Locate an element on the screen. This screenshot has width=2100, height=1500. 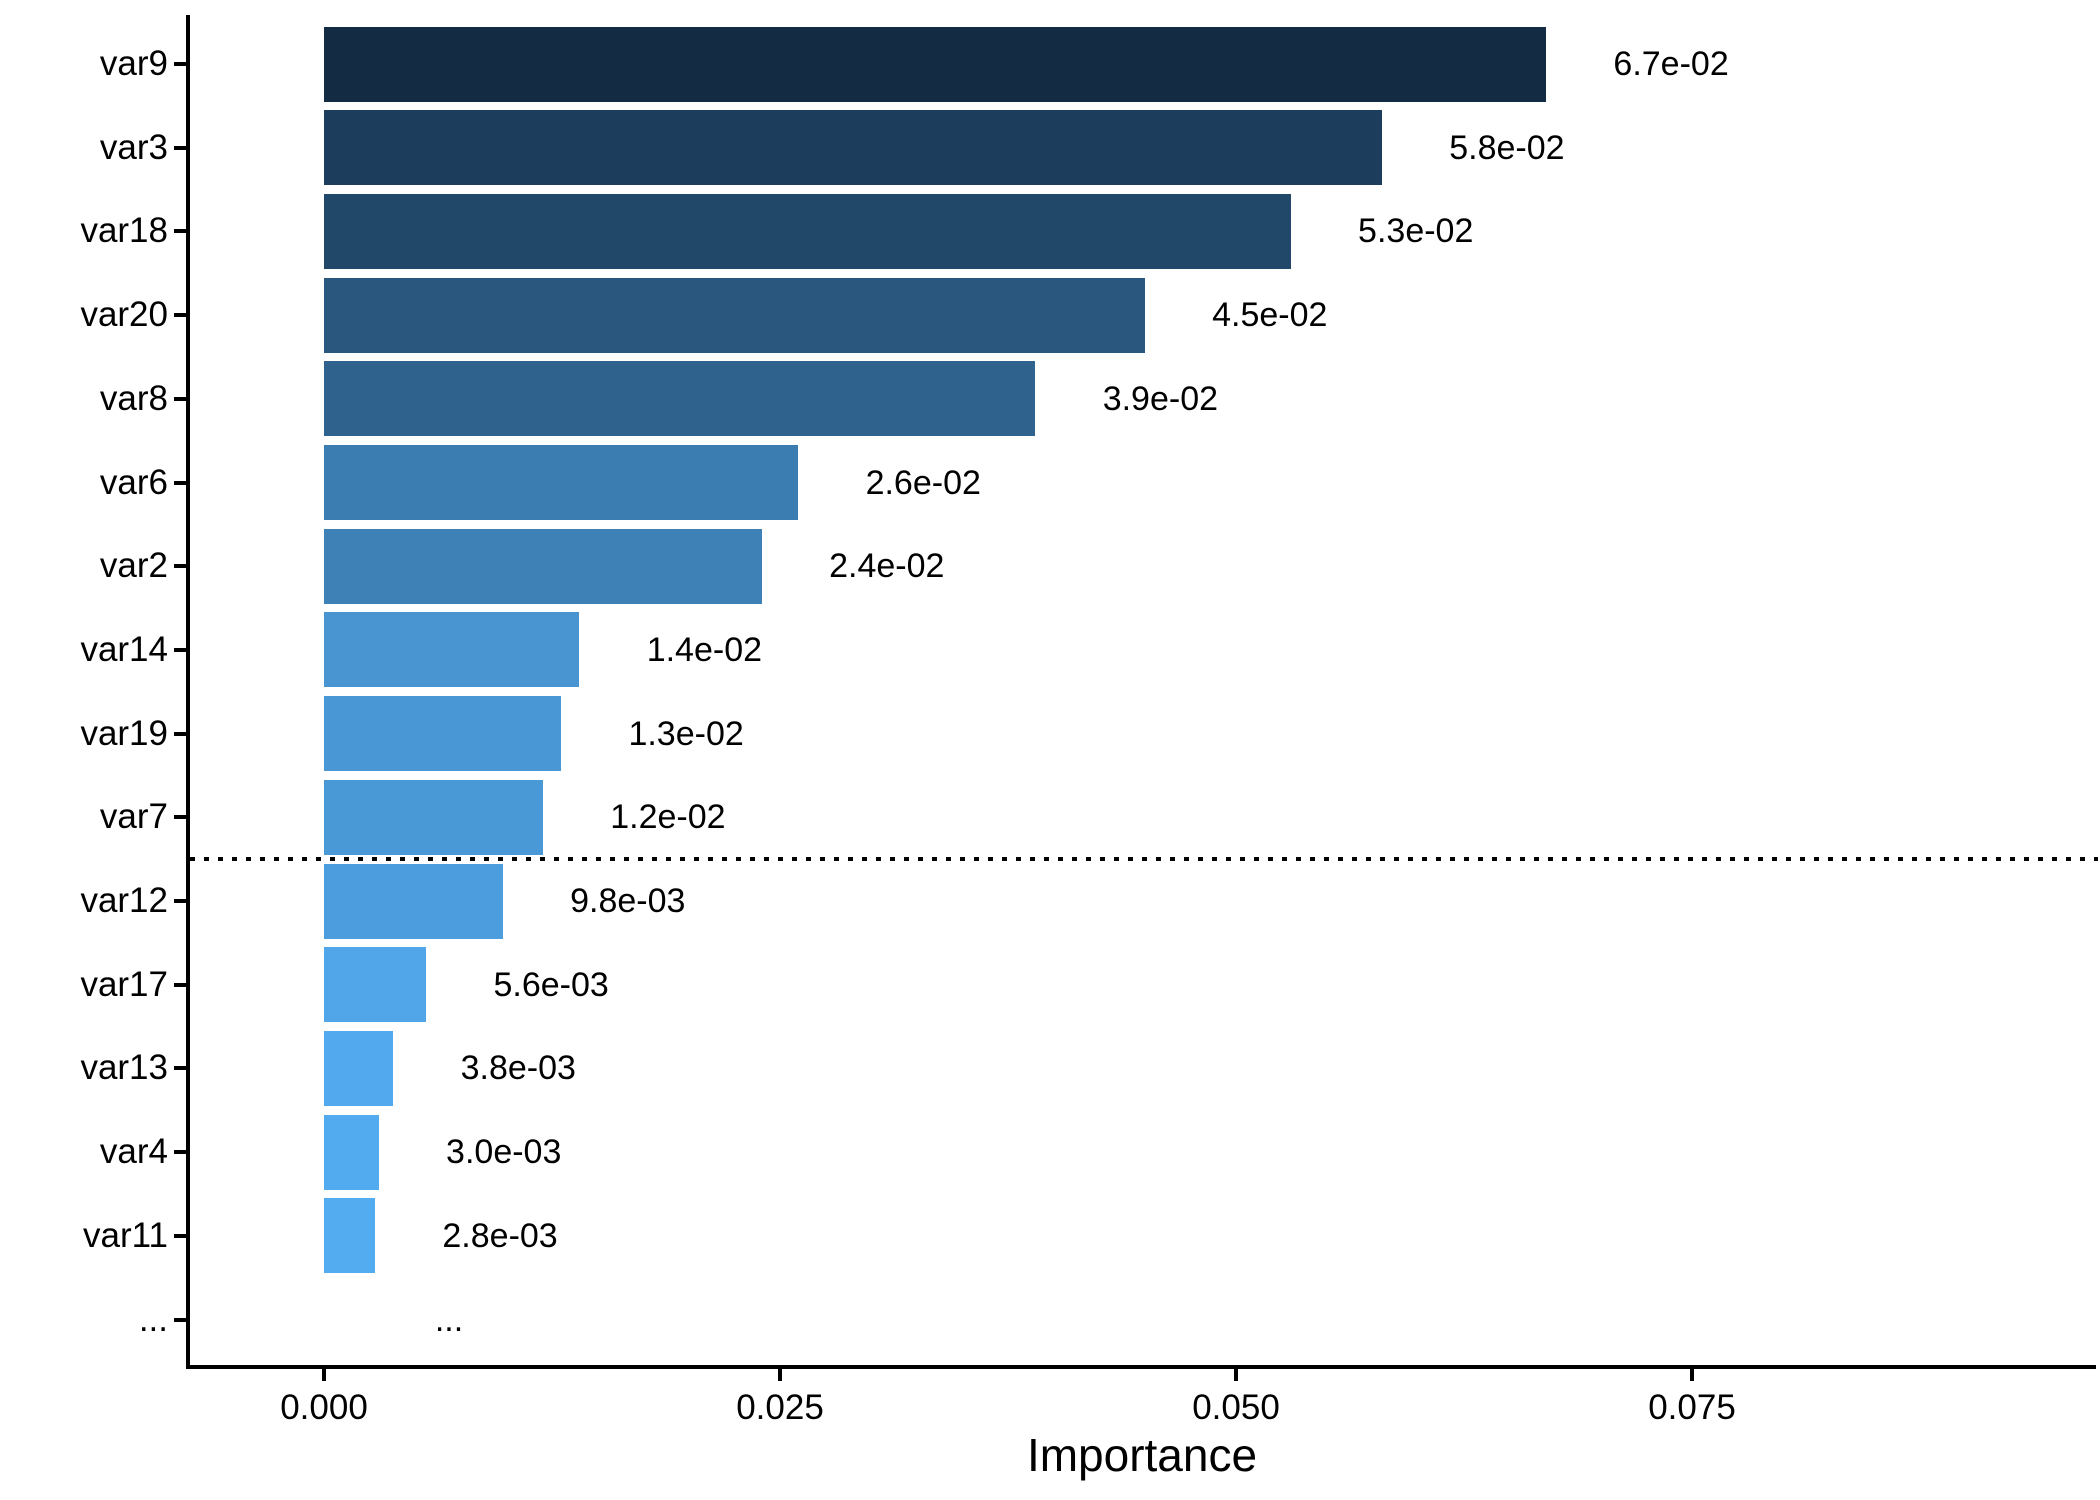
y-axis-line is located at coordinates (188, 692).